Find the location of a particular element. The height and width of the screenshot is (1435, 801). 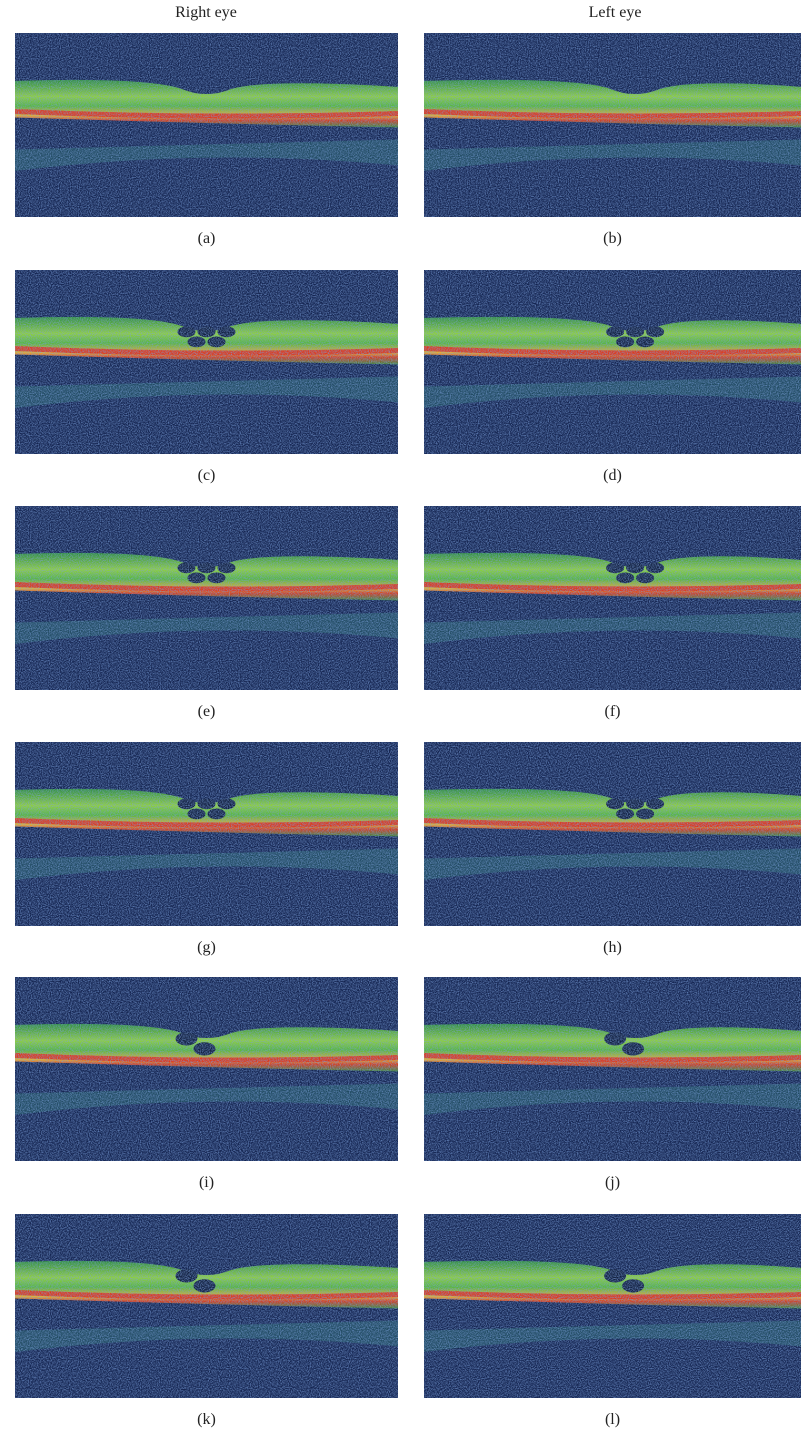

panel-label: (g) is located at coordinates (206, 947).